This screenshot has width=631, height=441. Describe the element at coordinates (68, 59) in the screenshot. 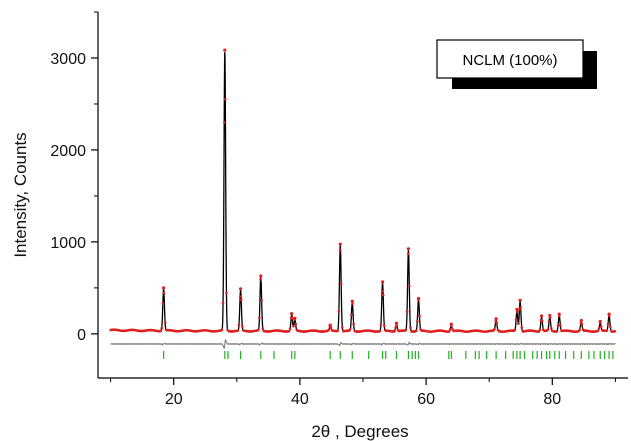

I see `y-tick-label: 3000` at that location.